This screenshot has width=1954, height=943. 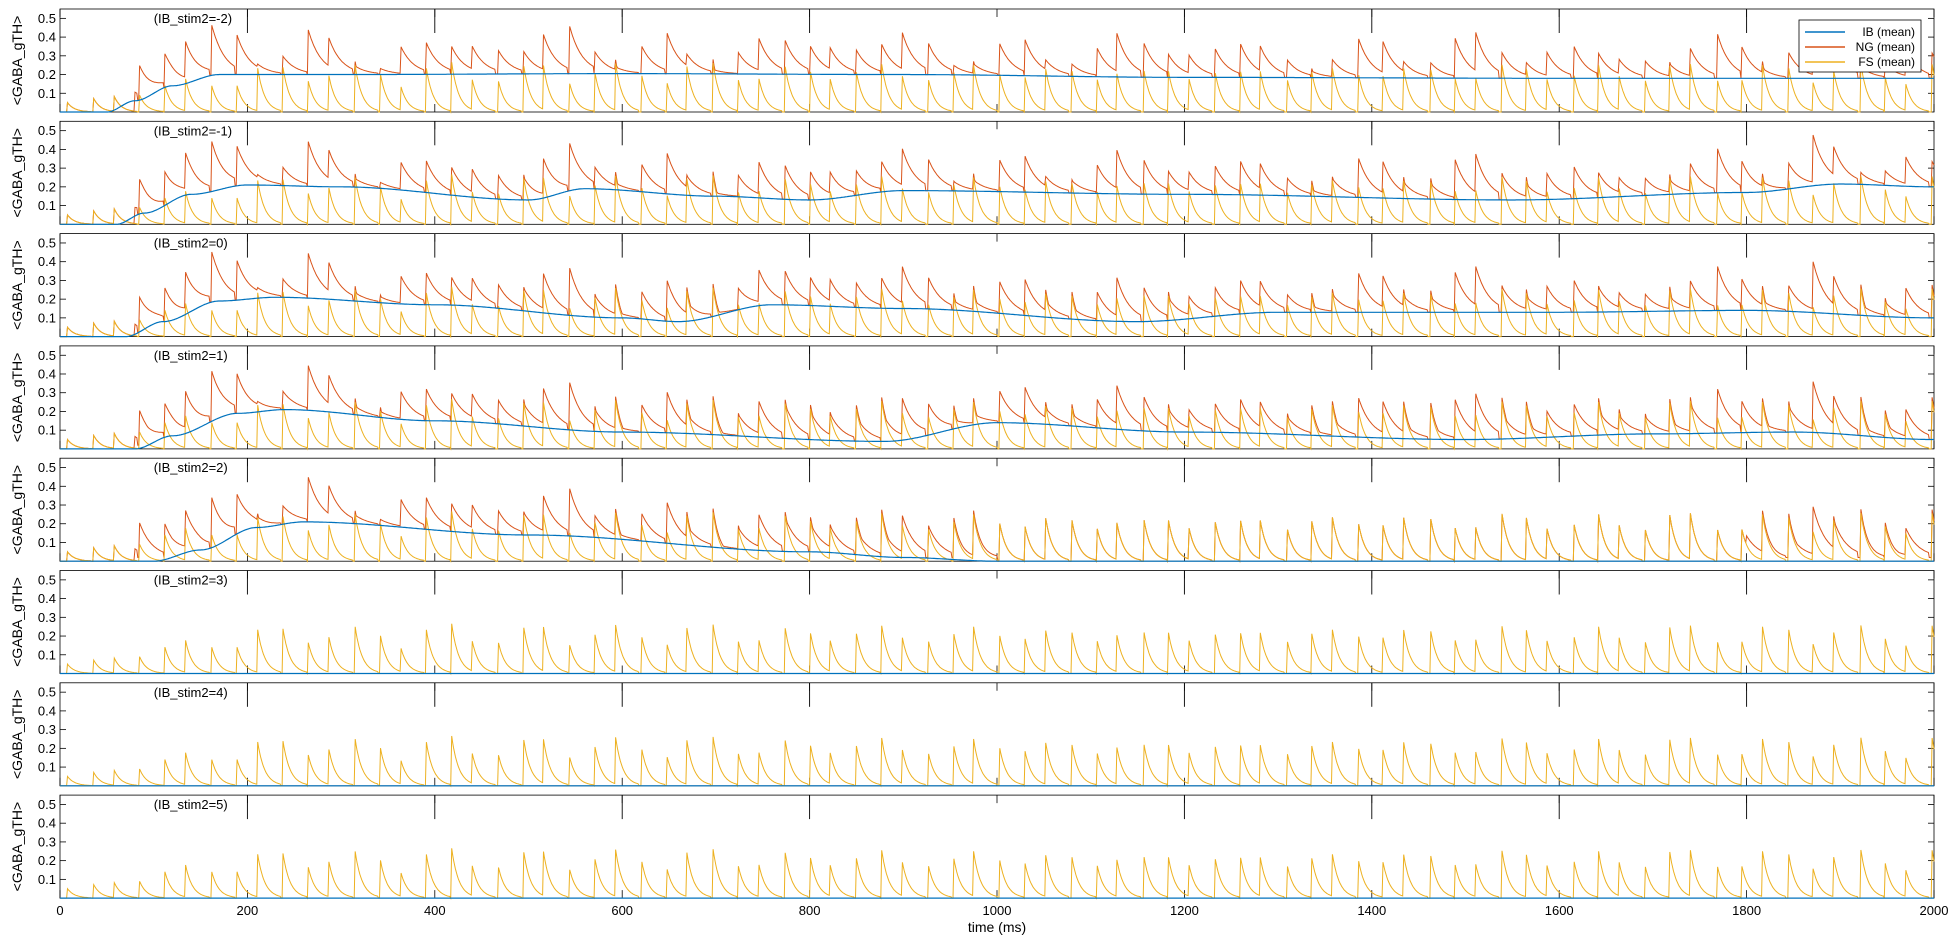 I want to click on legend-entry: NG (mean), so click(x=1885, y=47).